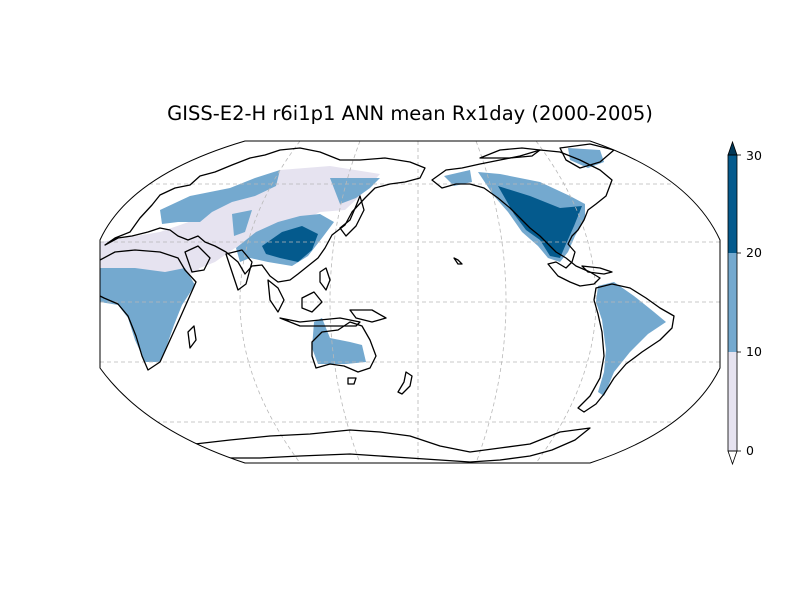  I want to click on coast-arabia, so click(197, 259).